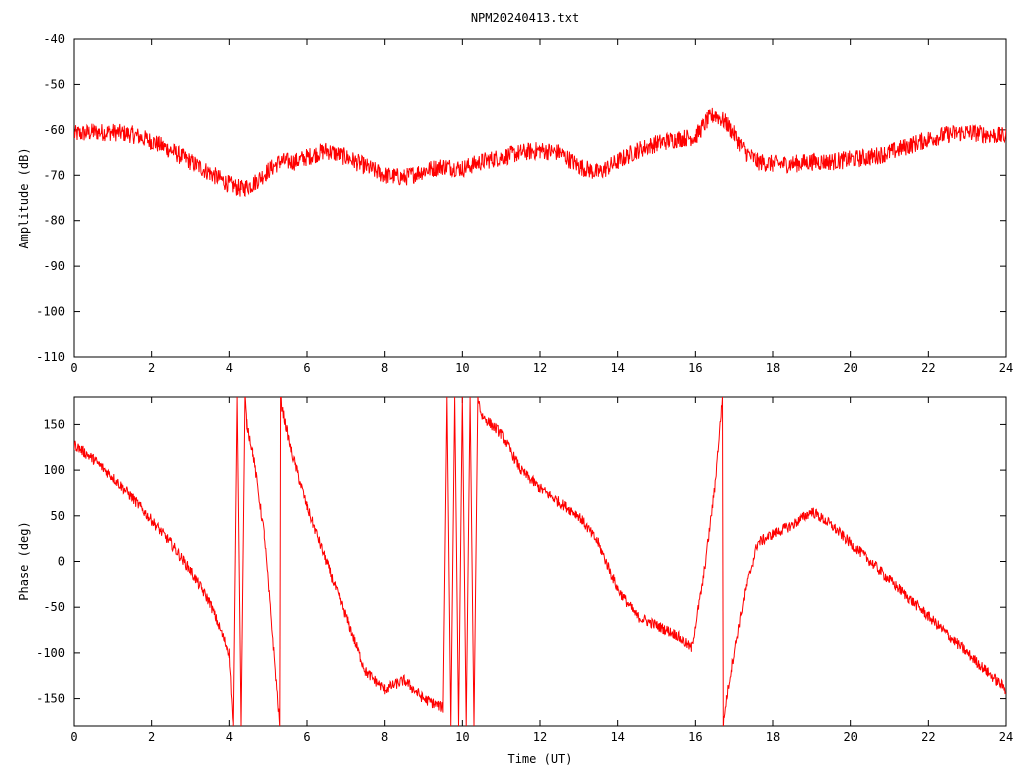  Describe the element at coordinates (54, 175) in the screenshot. I see `amplitude-ytick-label: -70` at that location.